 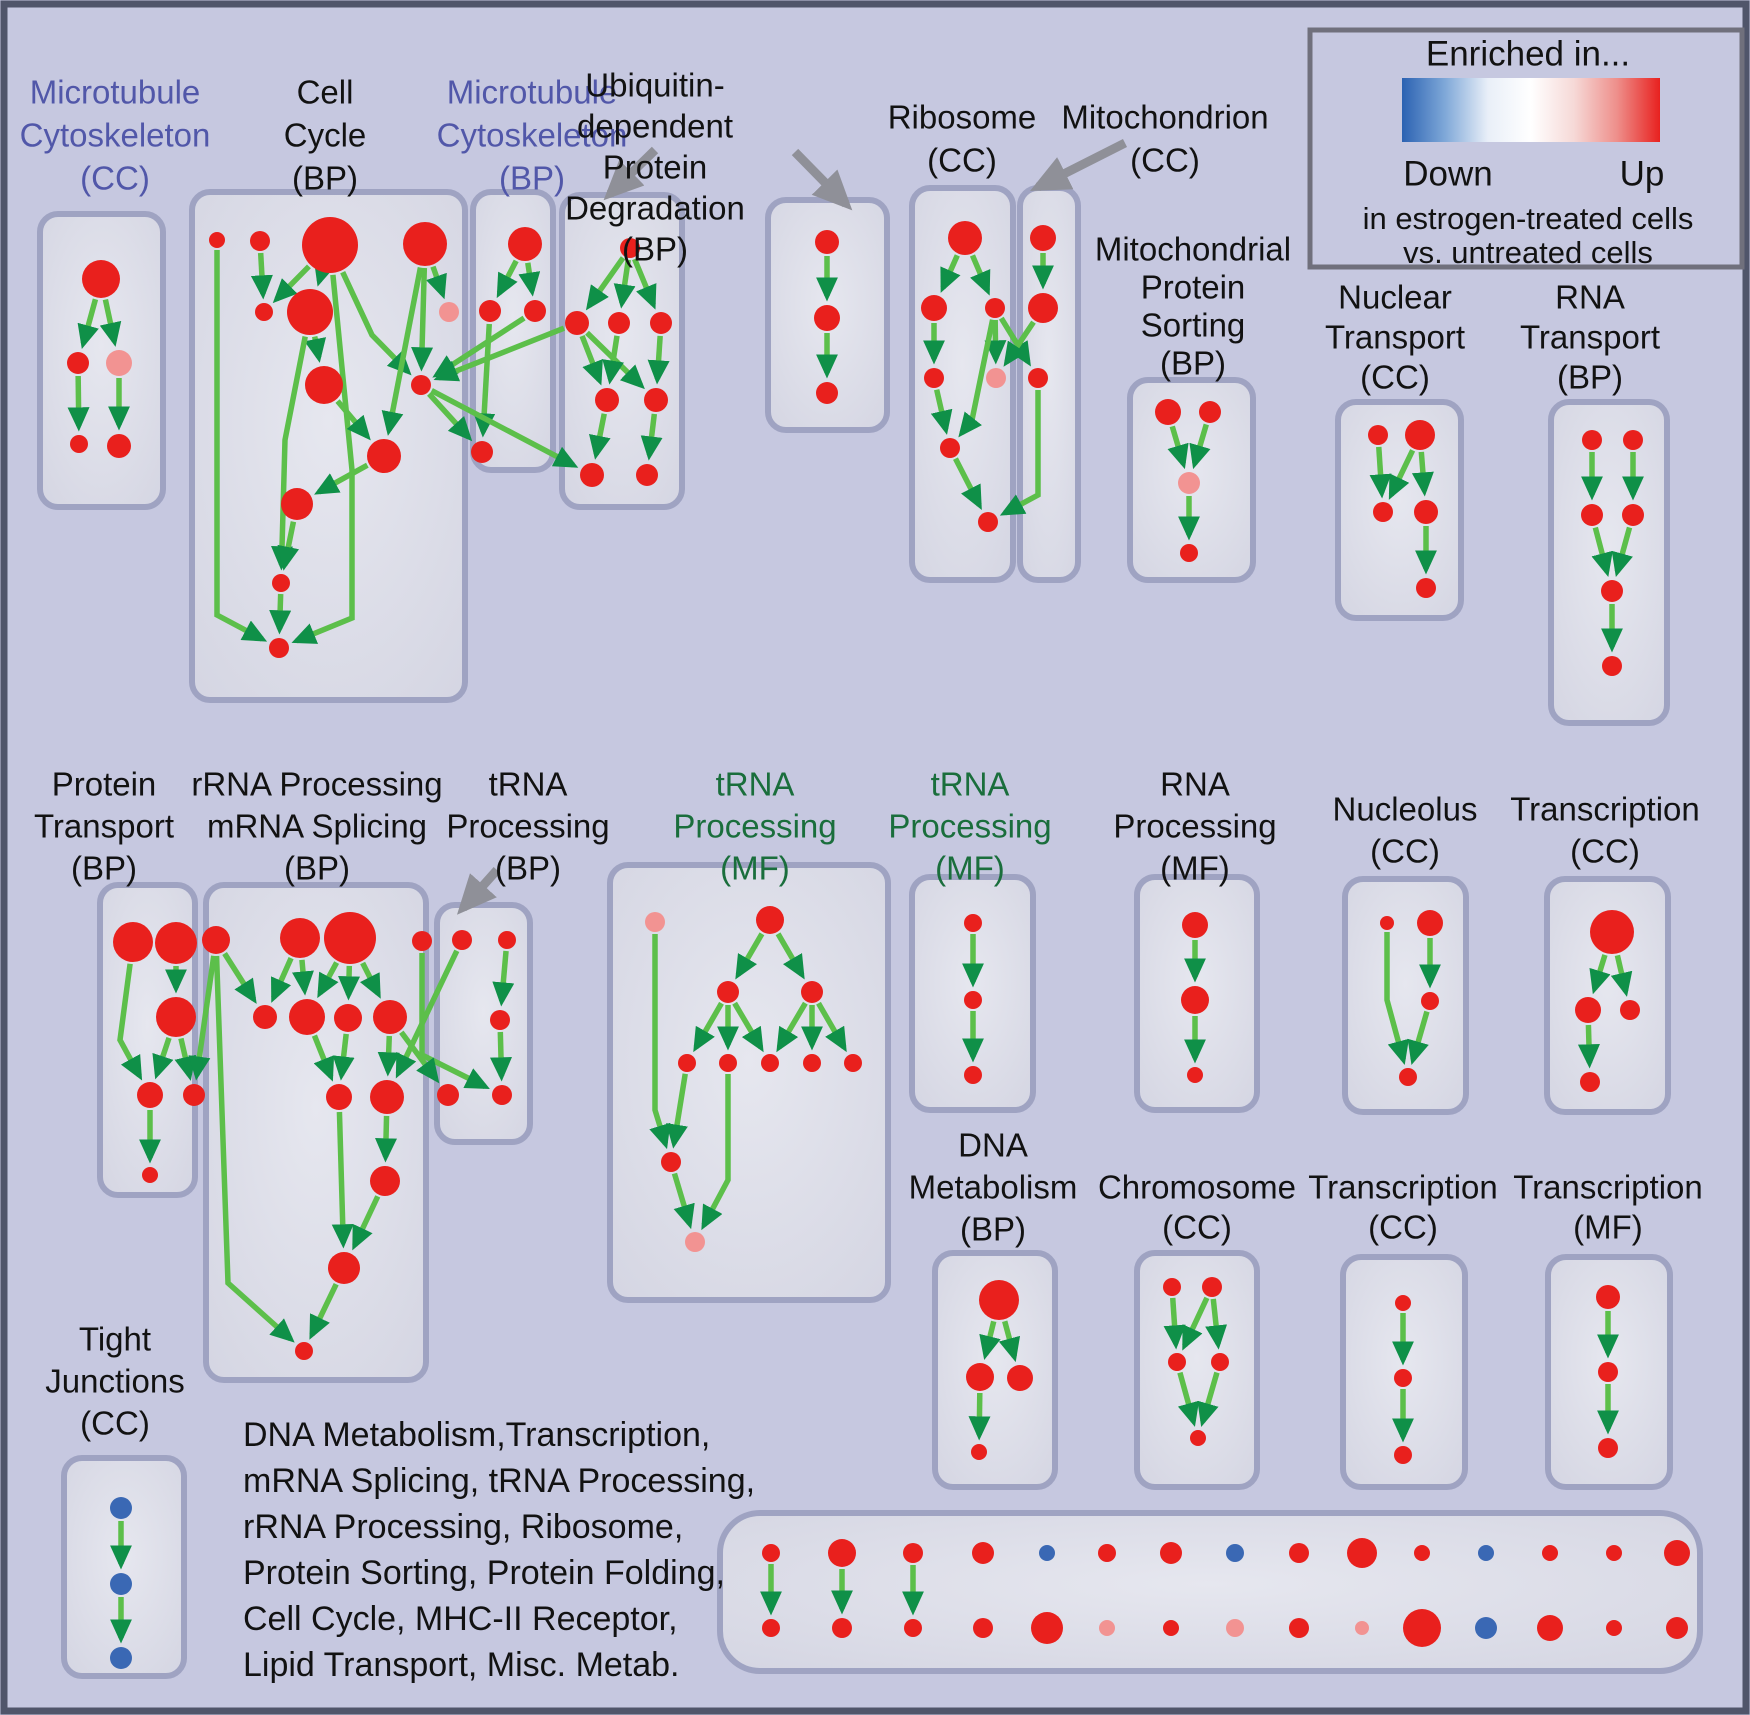 I want to click on node-tm2-red, so click(x=728, y=992).